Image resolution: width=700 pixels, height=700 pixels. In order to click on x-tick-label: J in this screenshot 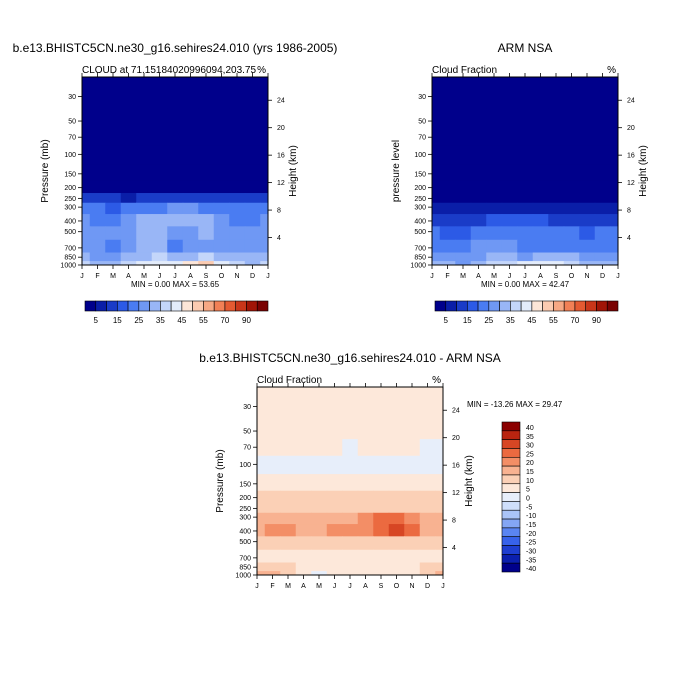, I will do `click(525, 276)`.